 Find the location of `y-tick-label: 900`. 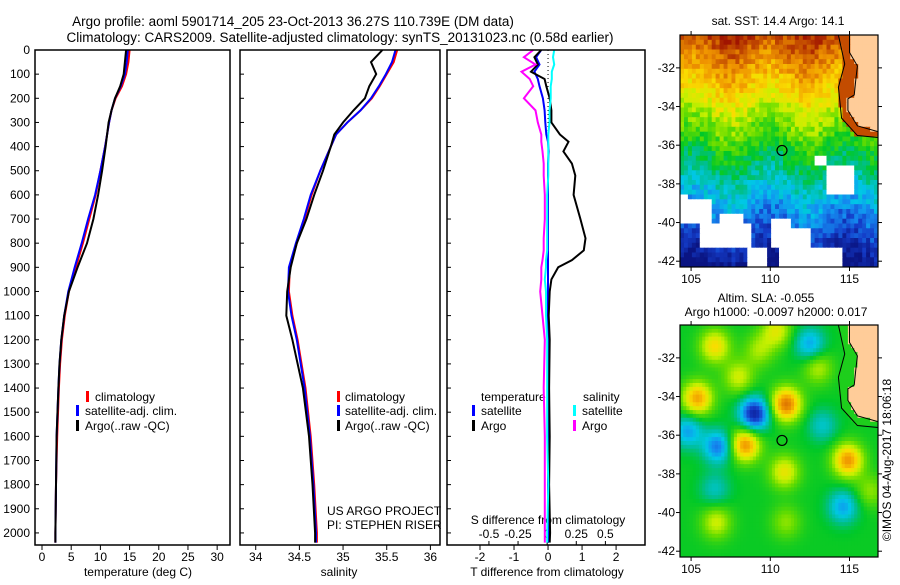

y-tick-label: 900 is located at coordinates (20, 267).